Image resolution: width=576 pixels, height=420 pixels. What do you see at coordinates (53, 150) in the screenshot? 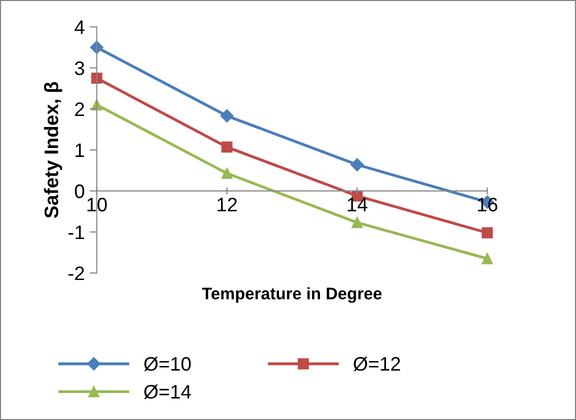
I see `y-axis-title: Safety Index, β` at bounding box center [53, 150].